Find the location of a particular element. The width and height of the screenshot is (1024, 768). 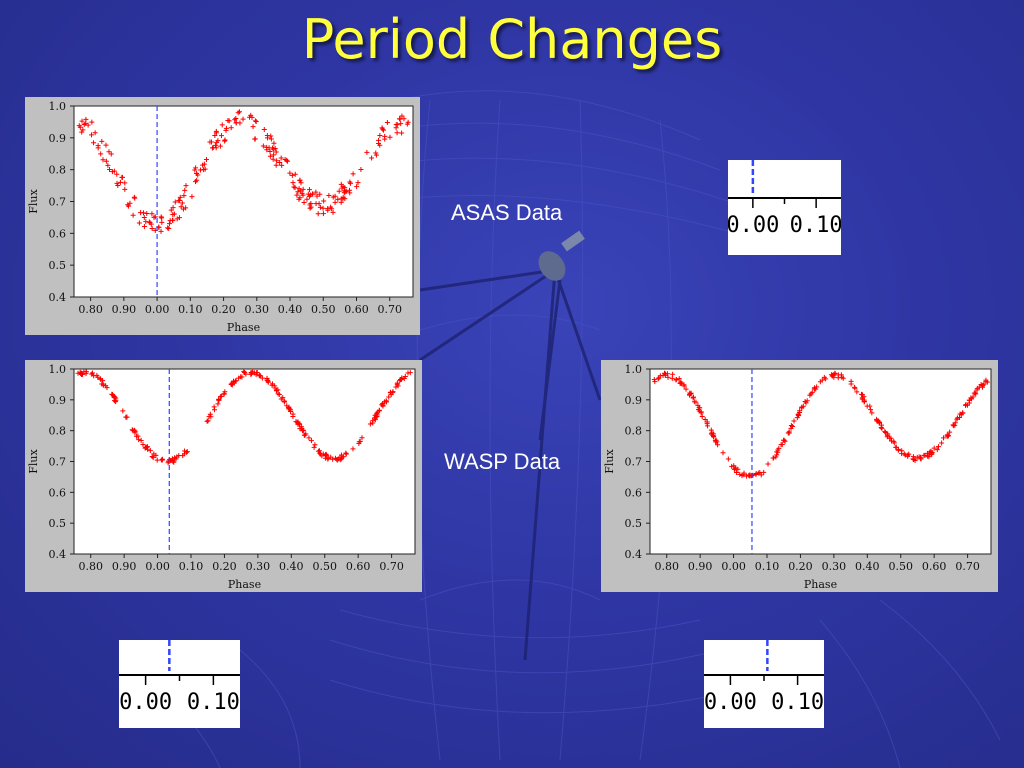

y-tick-label: 0.9 is located at coordinates (58, 400).